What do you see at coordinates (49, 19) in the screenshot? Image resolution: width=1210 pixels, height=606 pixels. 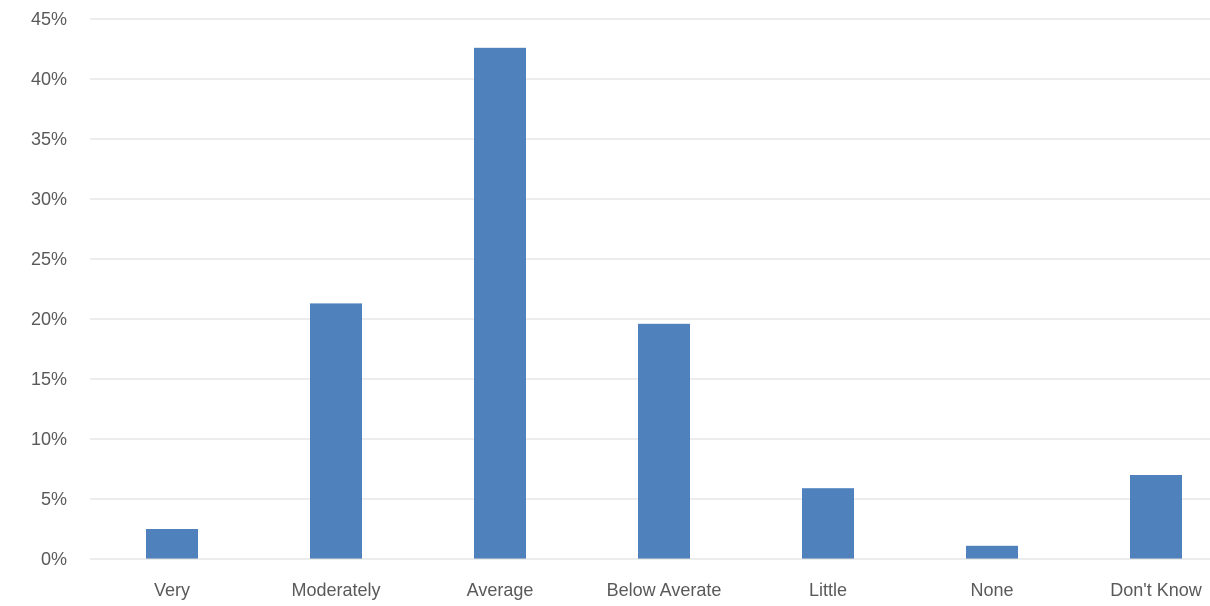 I see `y-tick-label: 45%` at bounding box center [49, 19].